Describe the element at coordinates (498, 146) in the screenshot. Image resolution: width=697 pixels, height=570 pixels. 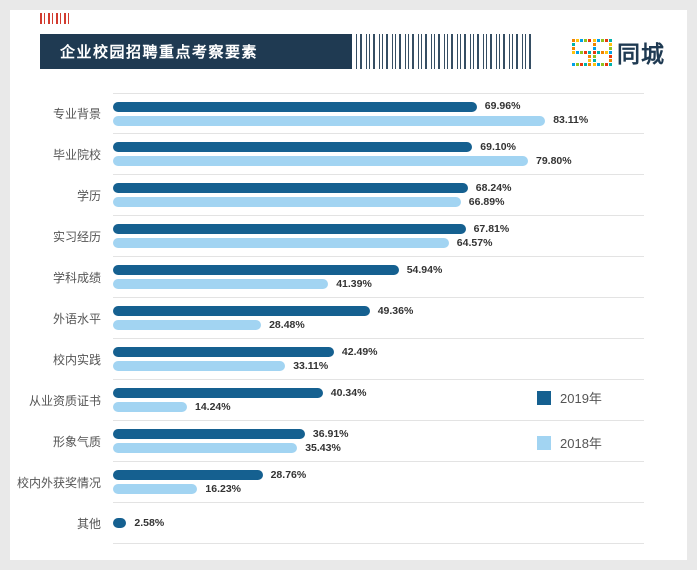
I see `bar-value-2019: 69.10%` at that location.